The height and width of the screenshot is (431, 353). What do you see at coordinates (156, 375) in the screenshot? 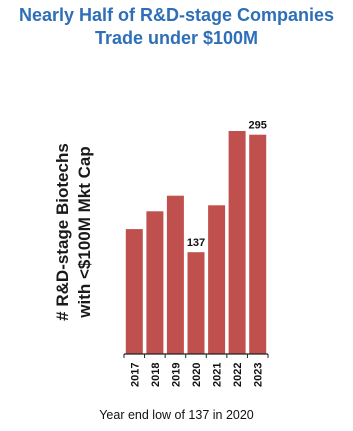
I see `x-tick-label-2018: 2018` at bounding box center [156, 375].